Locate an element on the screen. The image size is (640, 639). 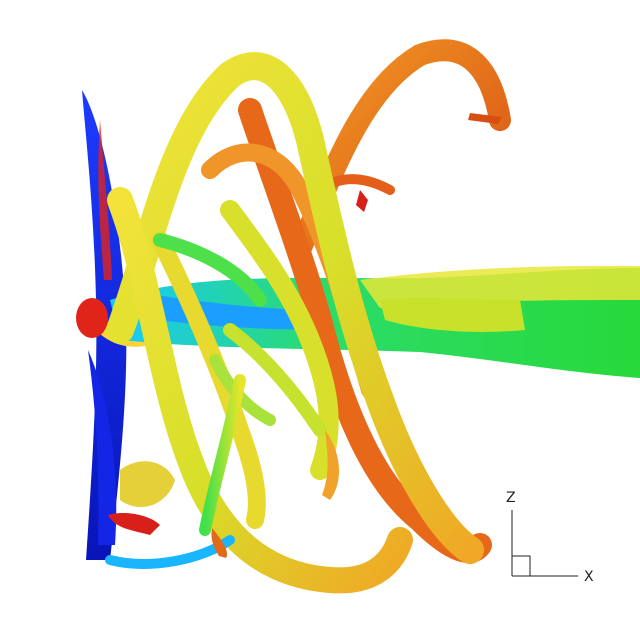
hub-tip is located at coordinates (92, 318).